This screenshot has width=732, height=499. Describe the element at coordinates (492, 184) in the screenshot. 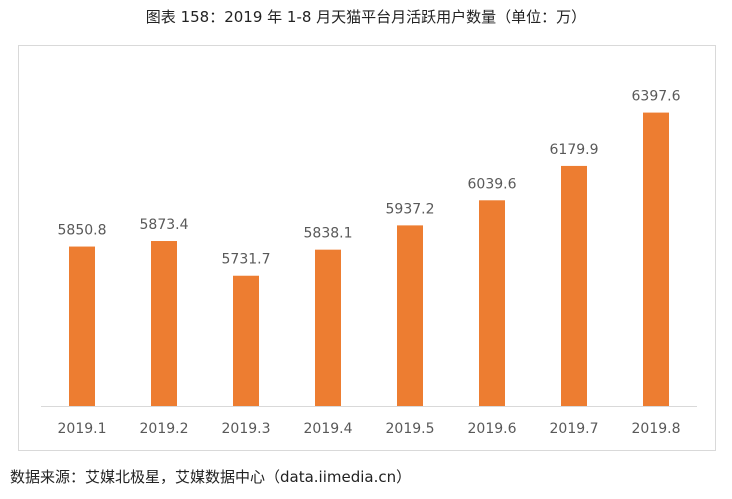

I see `data-label: 6039.6` at that location.